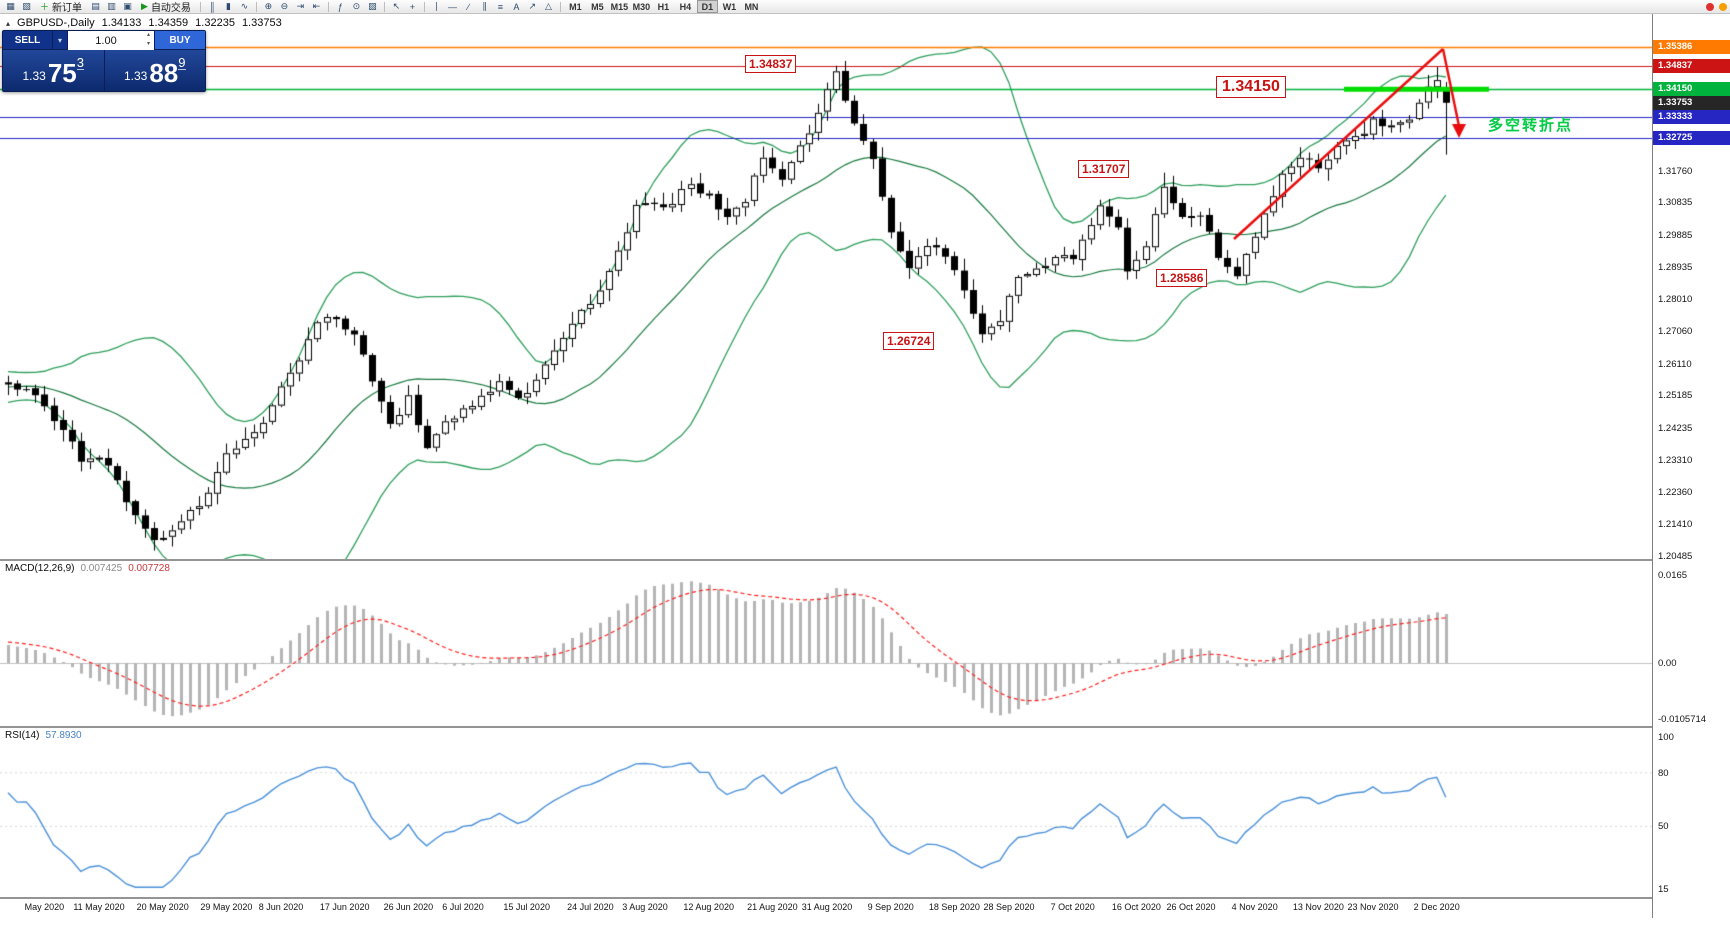 This screenshot has height=933, width=1730. What do you see at coordinates (1531, 125) in the screenshot?
I see `turning-point-annotation: 多空转折点` at bounding box center [1531, 125].